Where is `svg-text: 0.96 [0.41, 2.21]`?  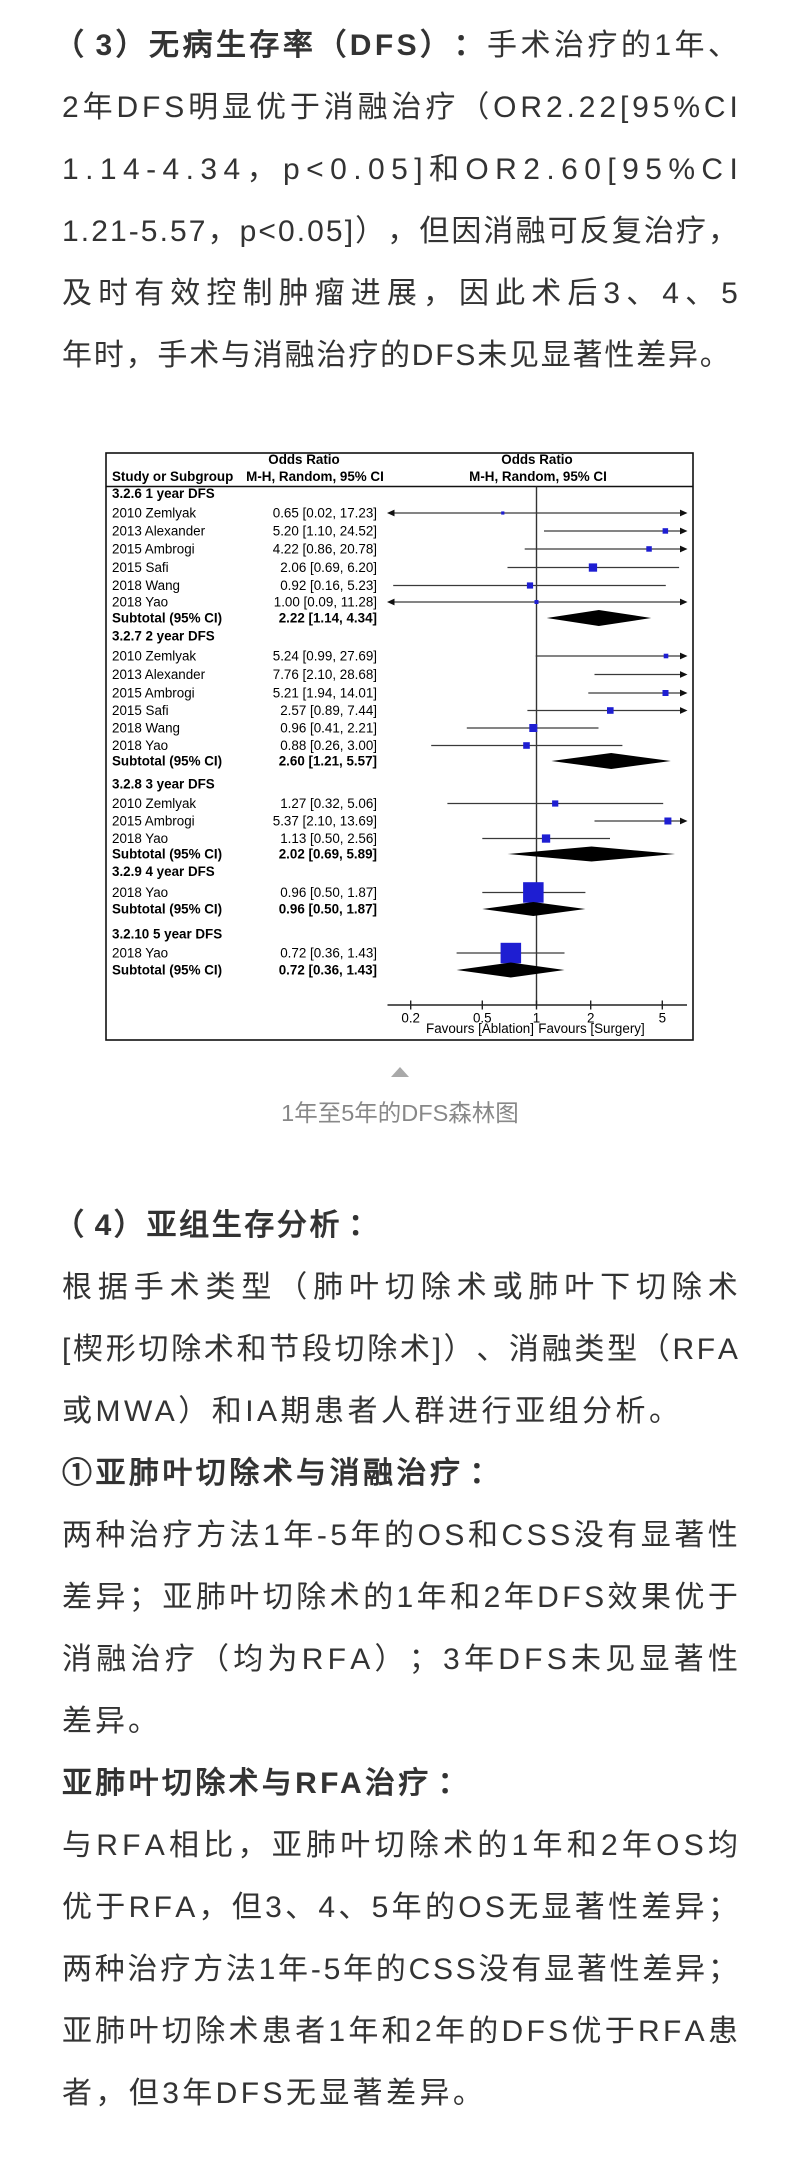
svg-text: 0.96 [0.41, 2.21] is located at coordinates (328, 728).